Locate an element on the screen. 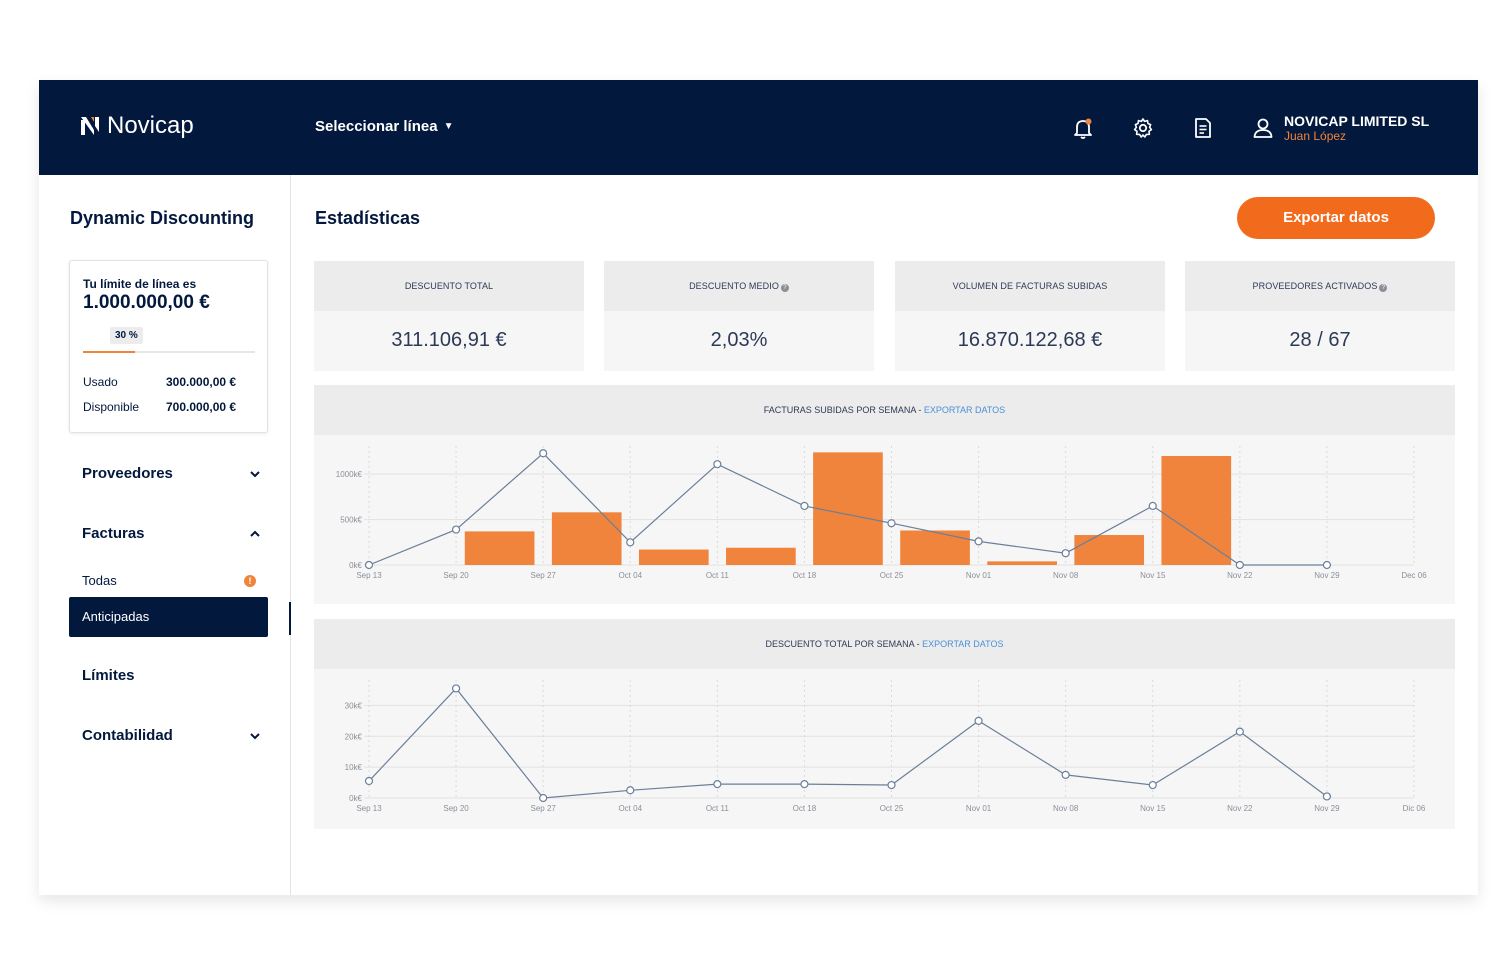 The image size is (1510, 966). document-icon is located at coordinates (1203, 128).